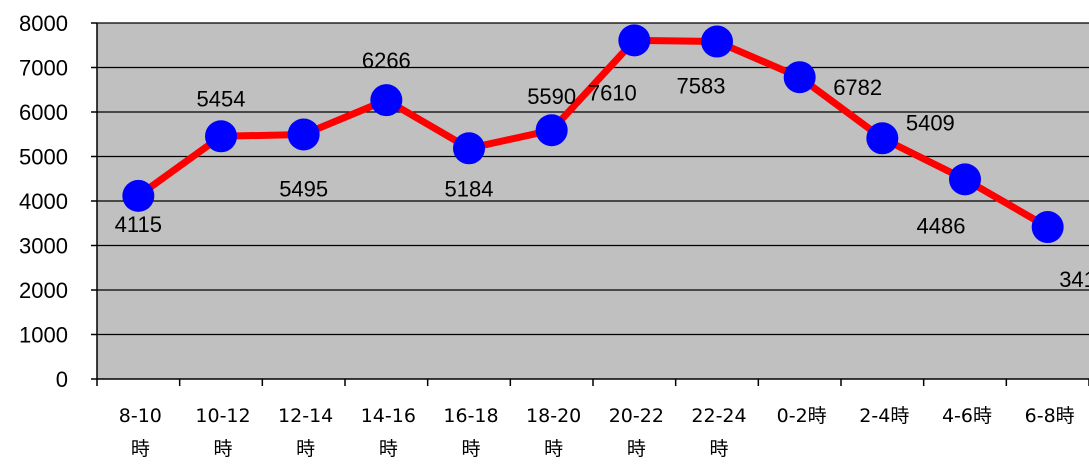 This screenshot has width=1089, height=468. Describe the element at coordinates (701, 86) in the screenshot. I see `data-label: 7583` at that location.